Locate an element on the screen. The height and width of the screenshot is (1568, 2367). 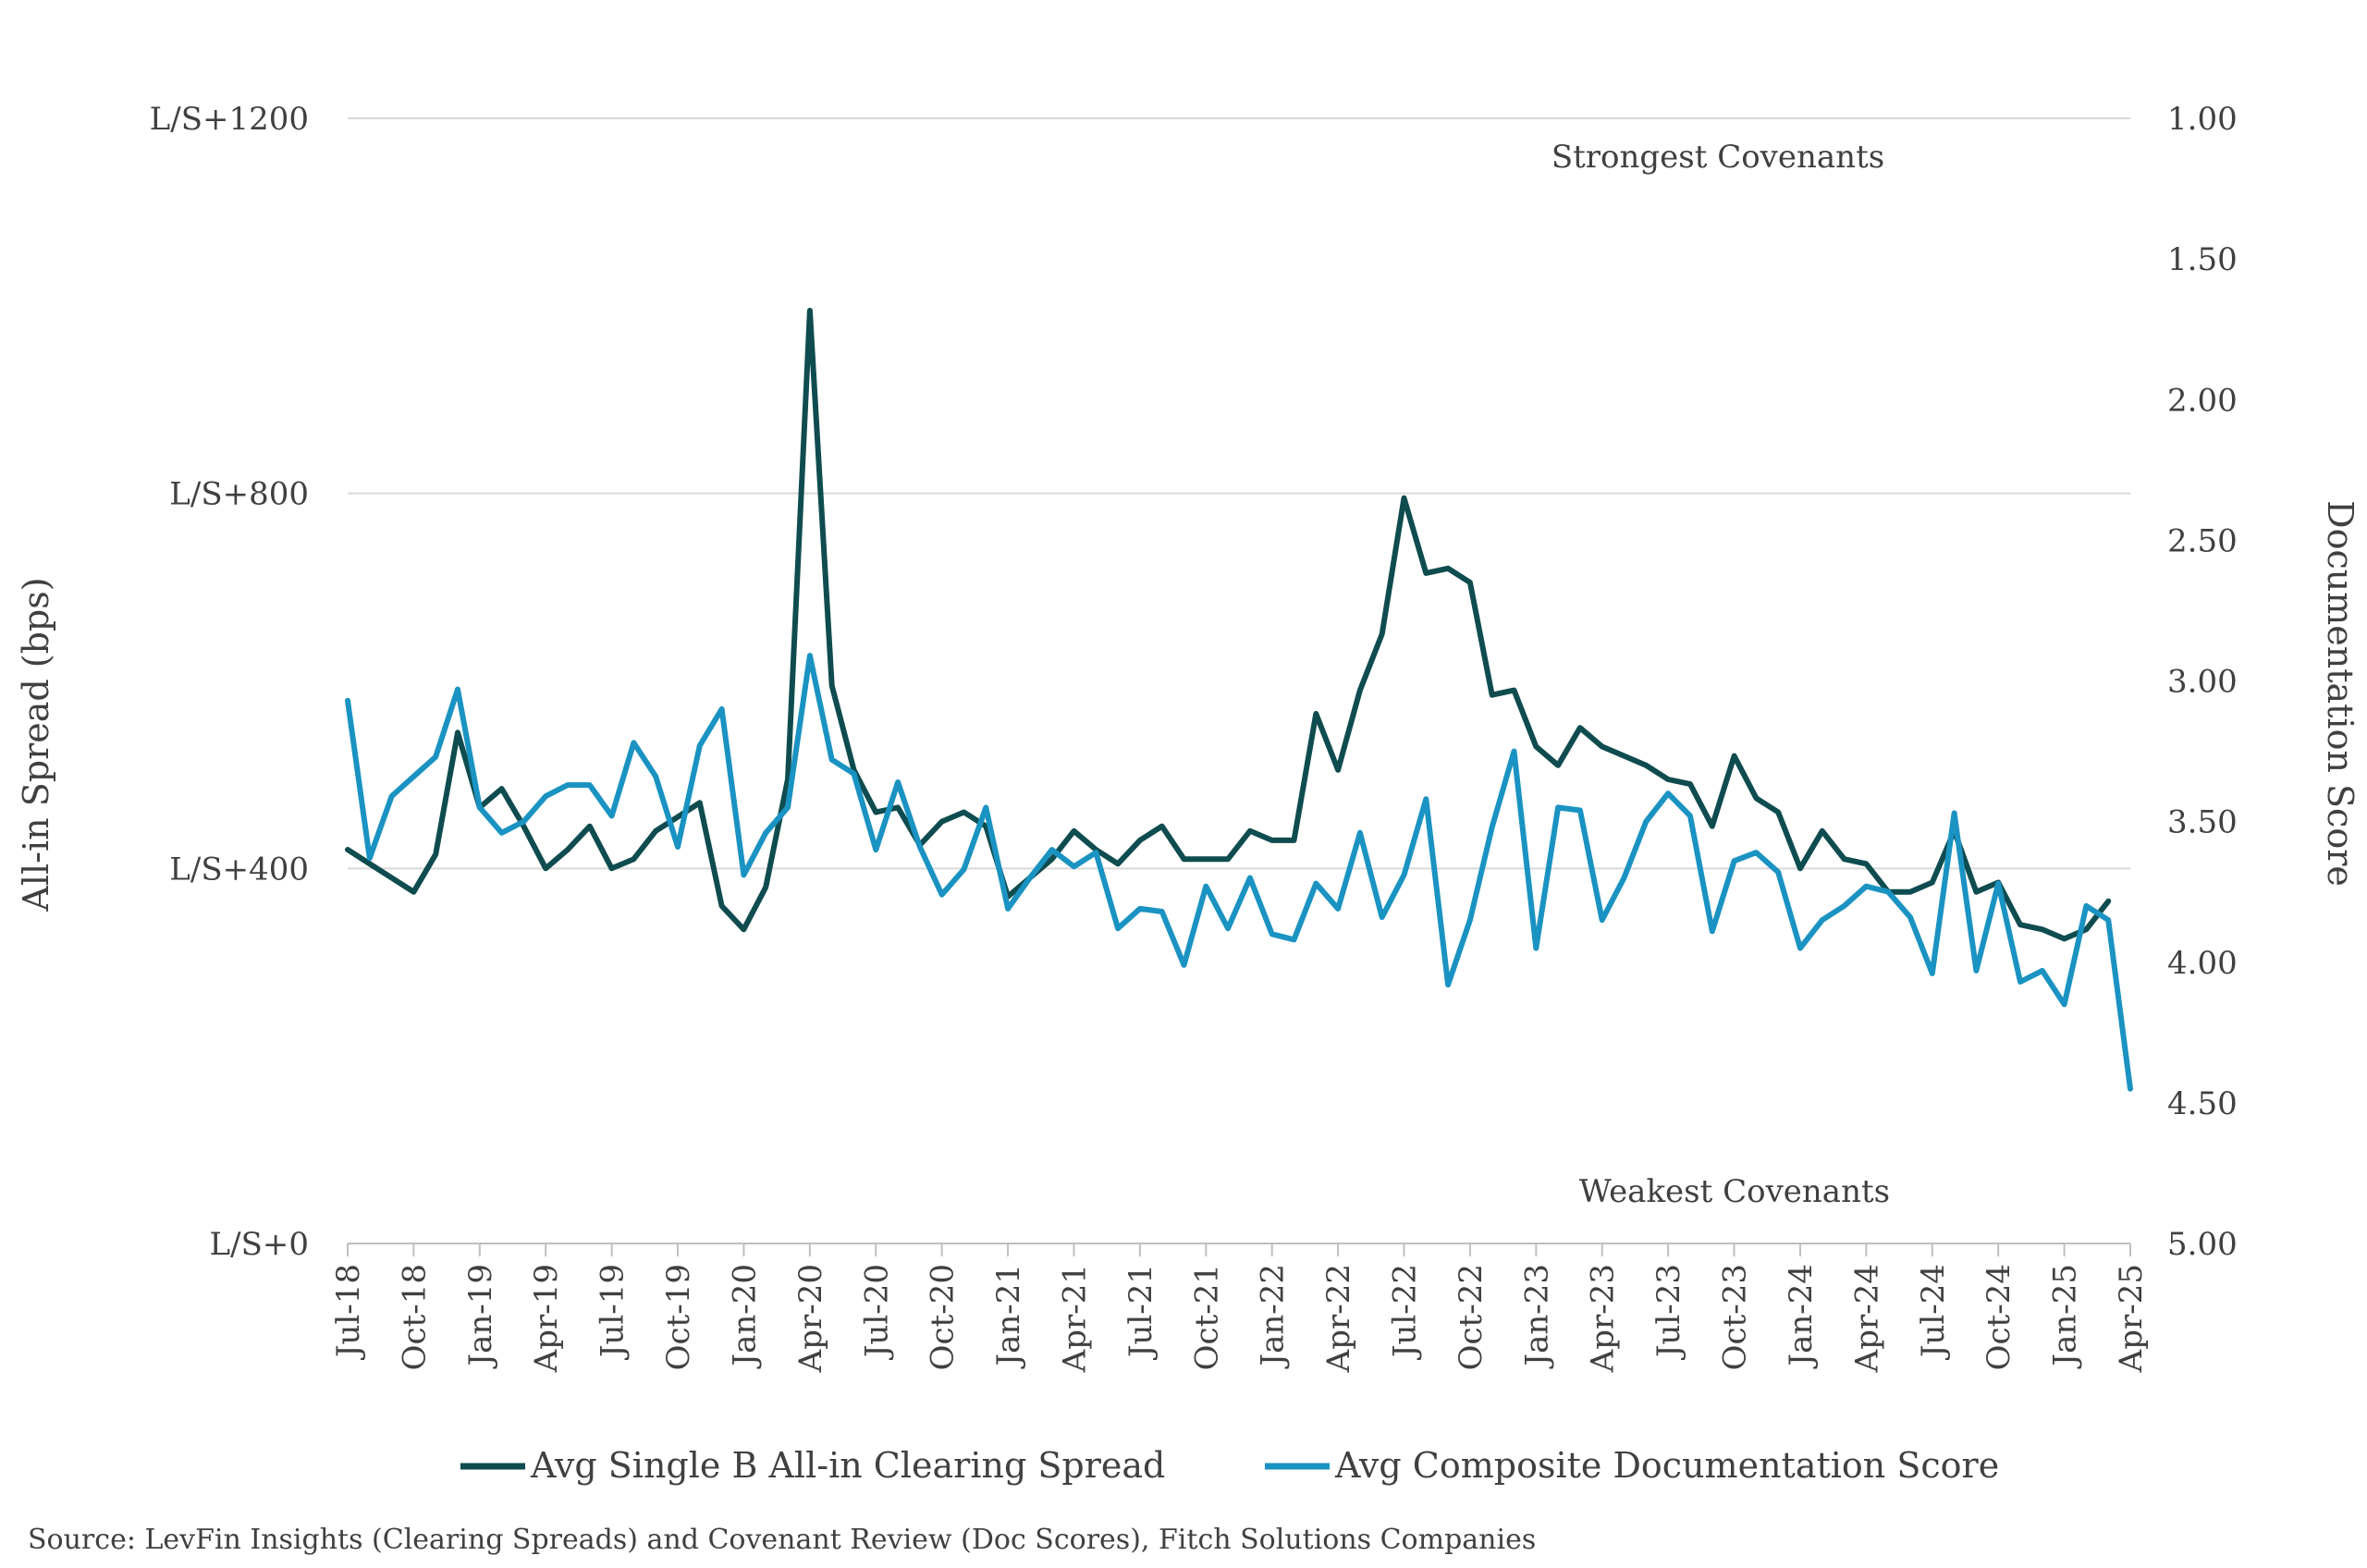
right-tick-label: 3.00 is located at coordinates (2202, 683).